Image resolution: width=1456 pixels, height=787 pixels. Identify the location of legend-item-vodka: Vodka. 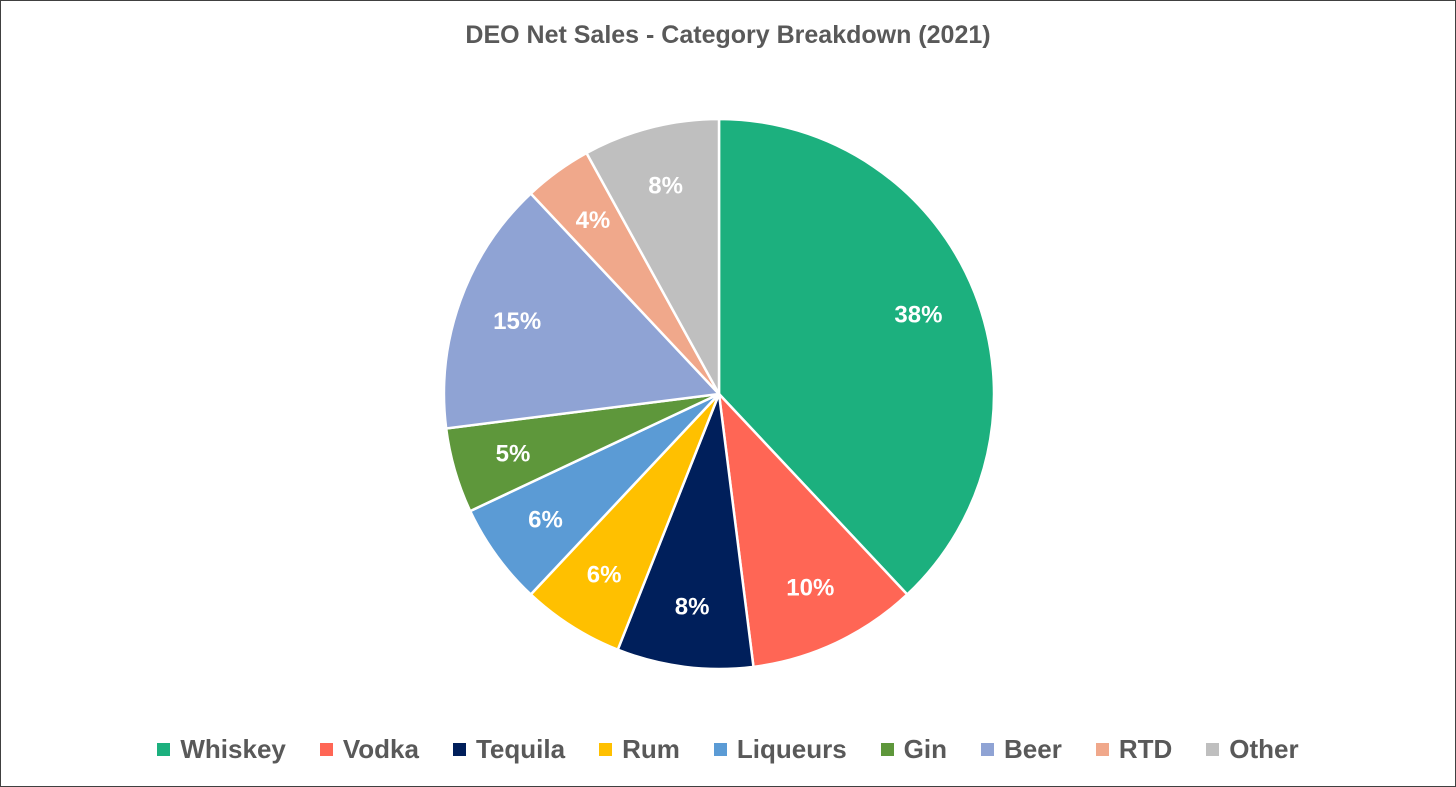
(369, 749).